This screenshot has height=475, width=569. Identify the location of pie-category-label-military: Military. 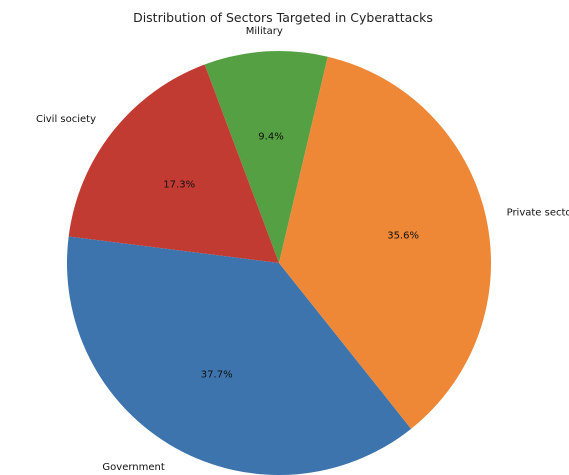
(264, 31).